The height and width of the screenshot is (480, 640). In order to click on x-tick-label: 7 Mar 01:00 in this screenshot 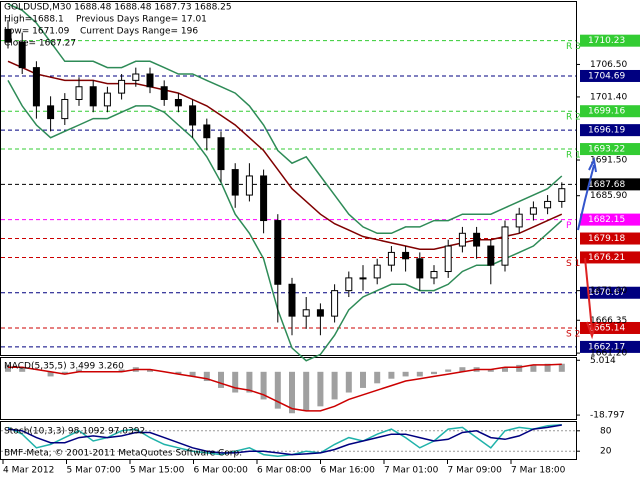, I will do `click(411, 471)`.